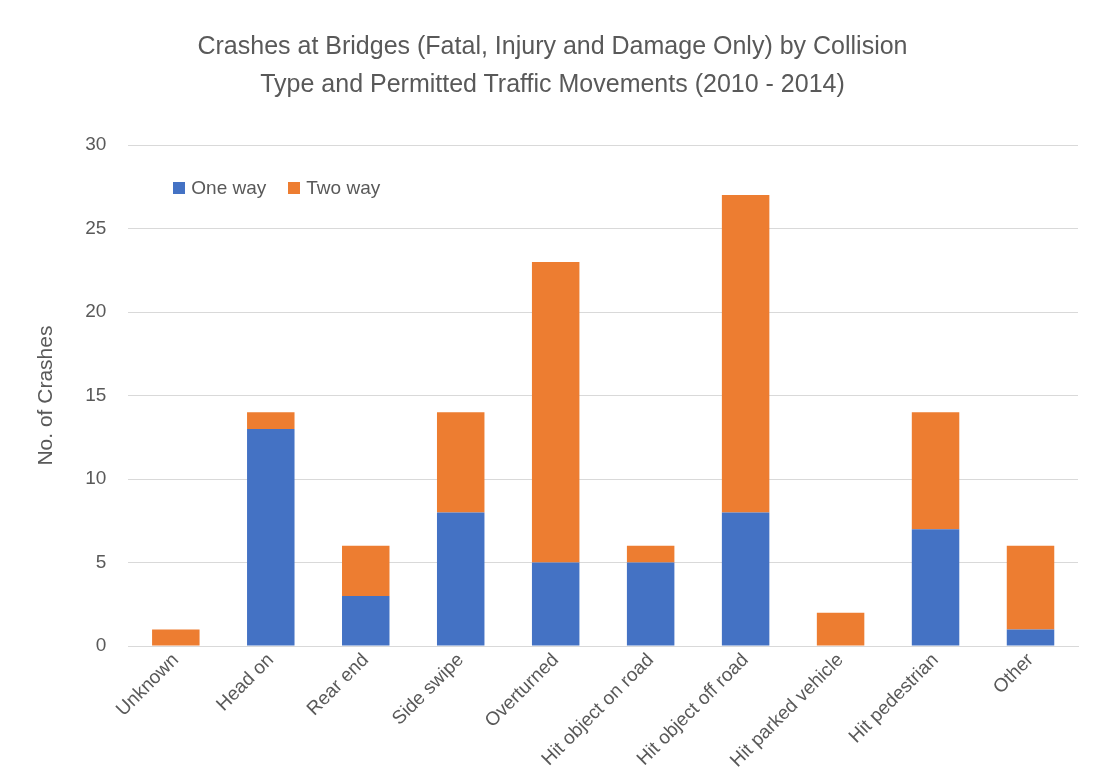 This screenshot has width=1105, height=780. Describe the element at coordinates (101, 645) in the screenshot. I see `y-tick-label: 0` at that location.